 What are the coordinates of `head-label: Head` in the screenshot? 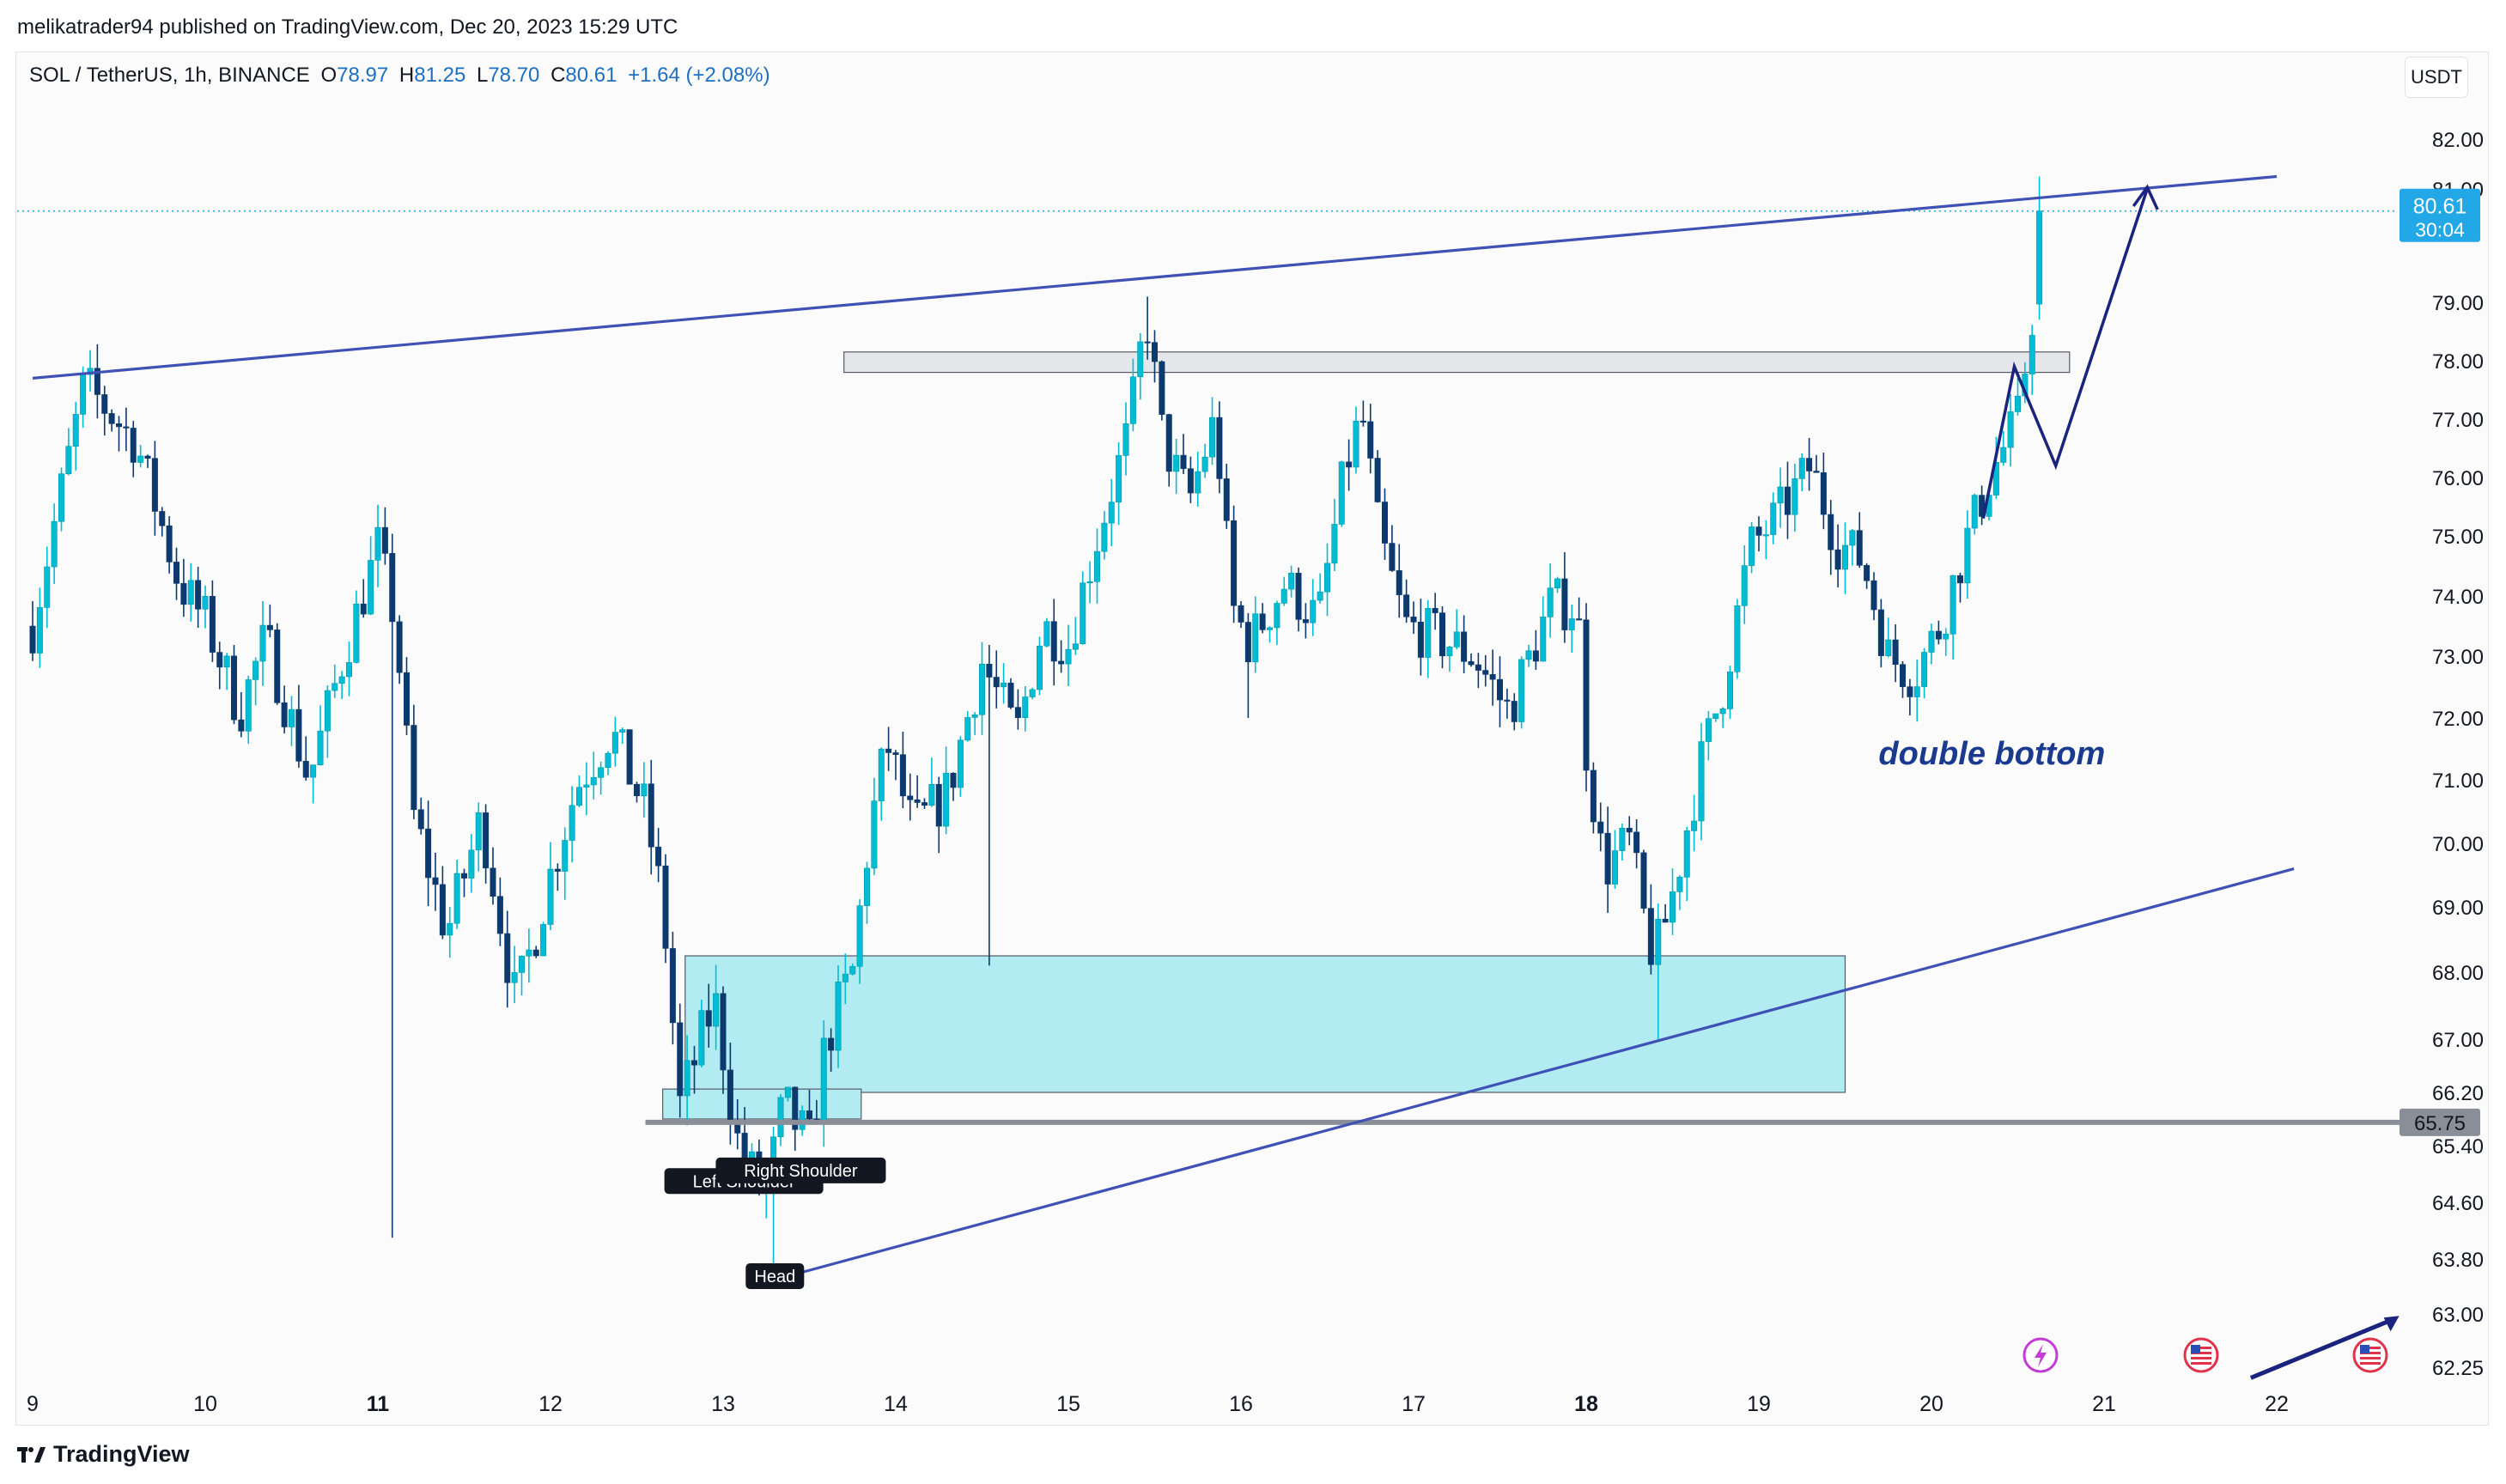 It's located at (774, 1277).